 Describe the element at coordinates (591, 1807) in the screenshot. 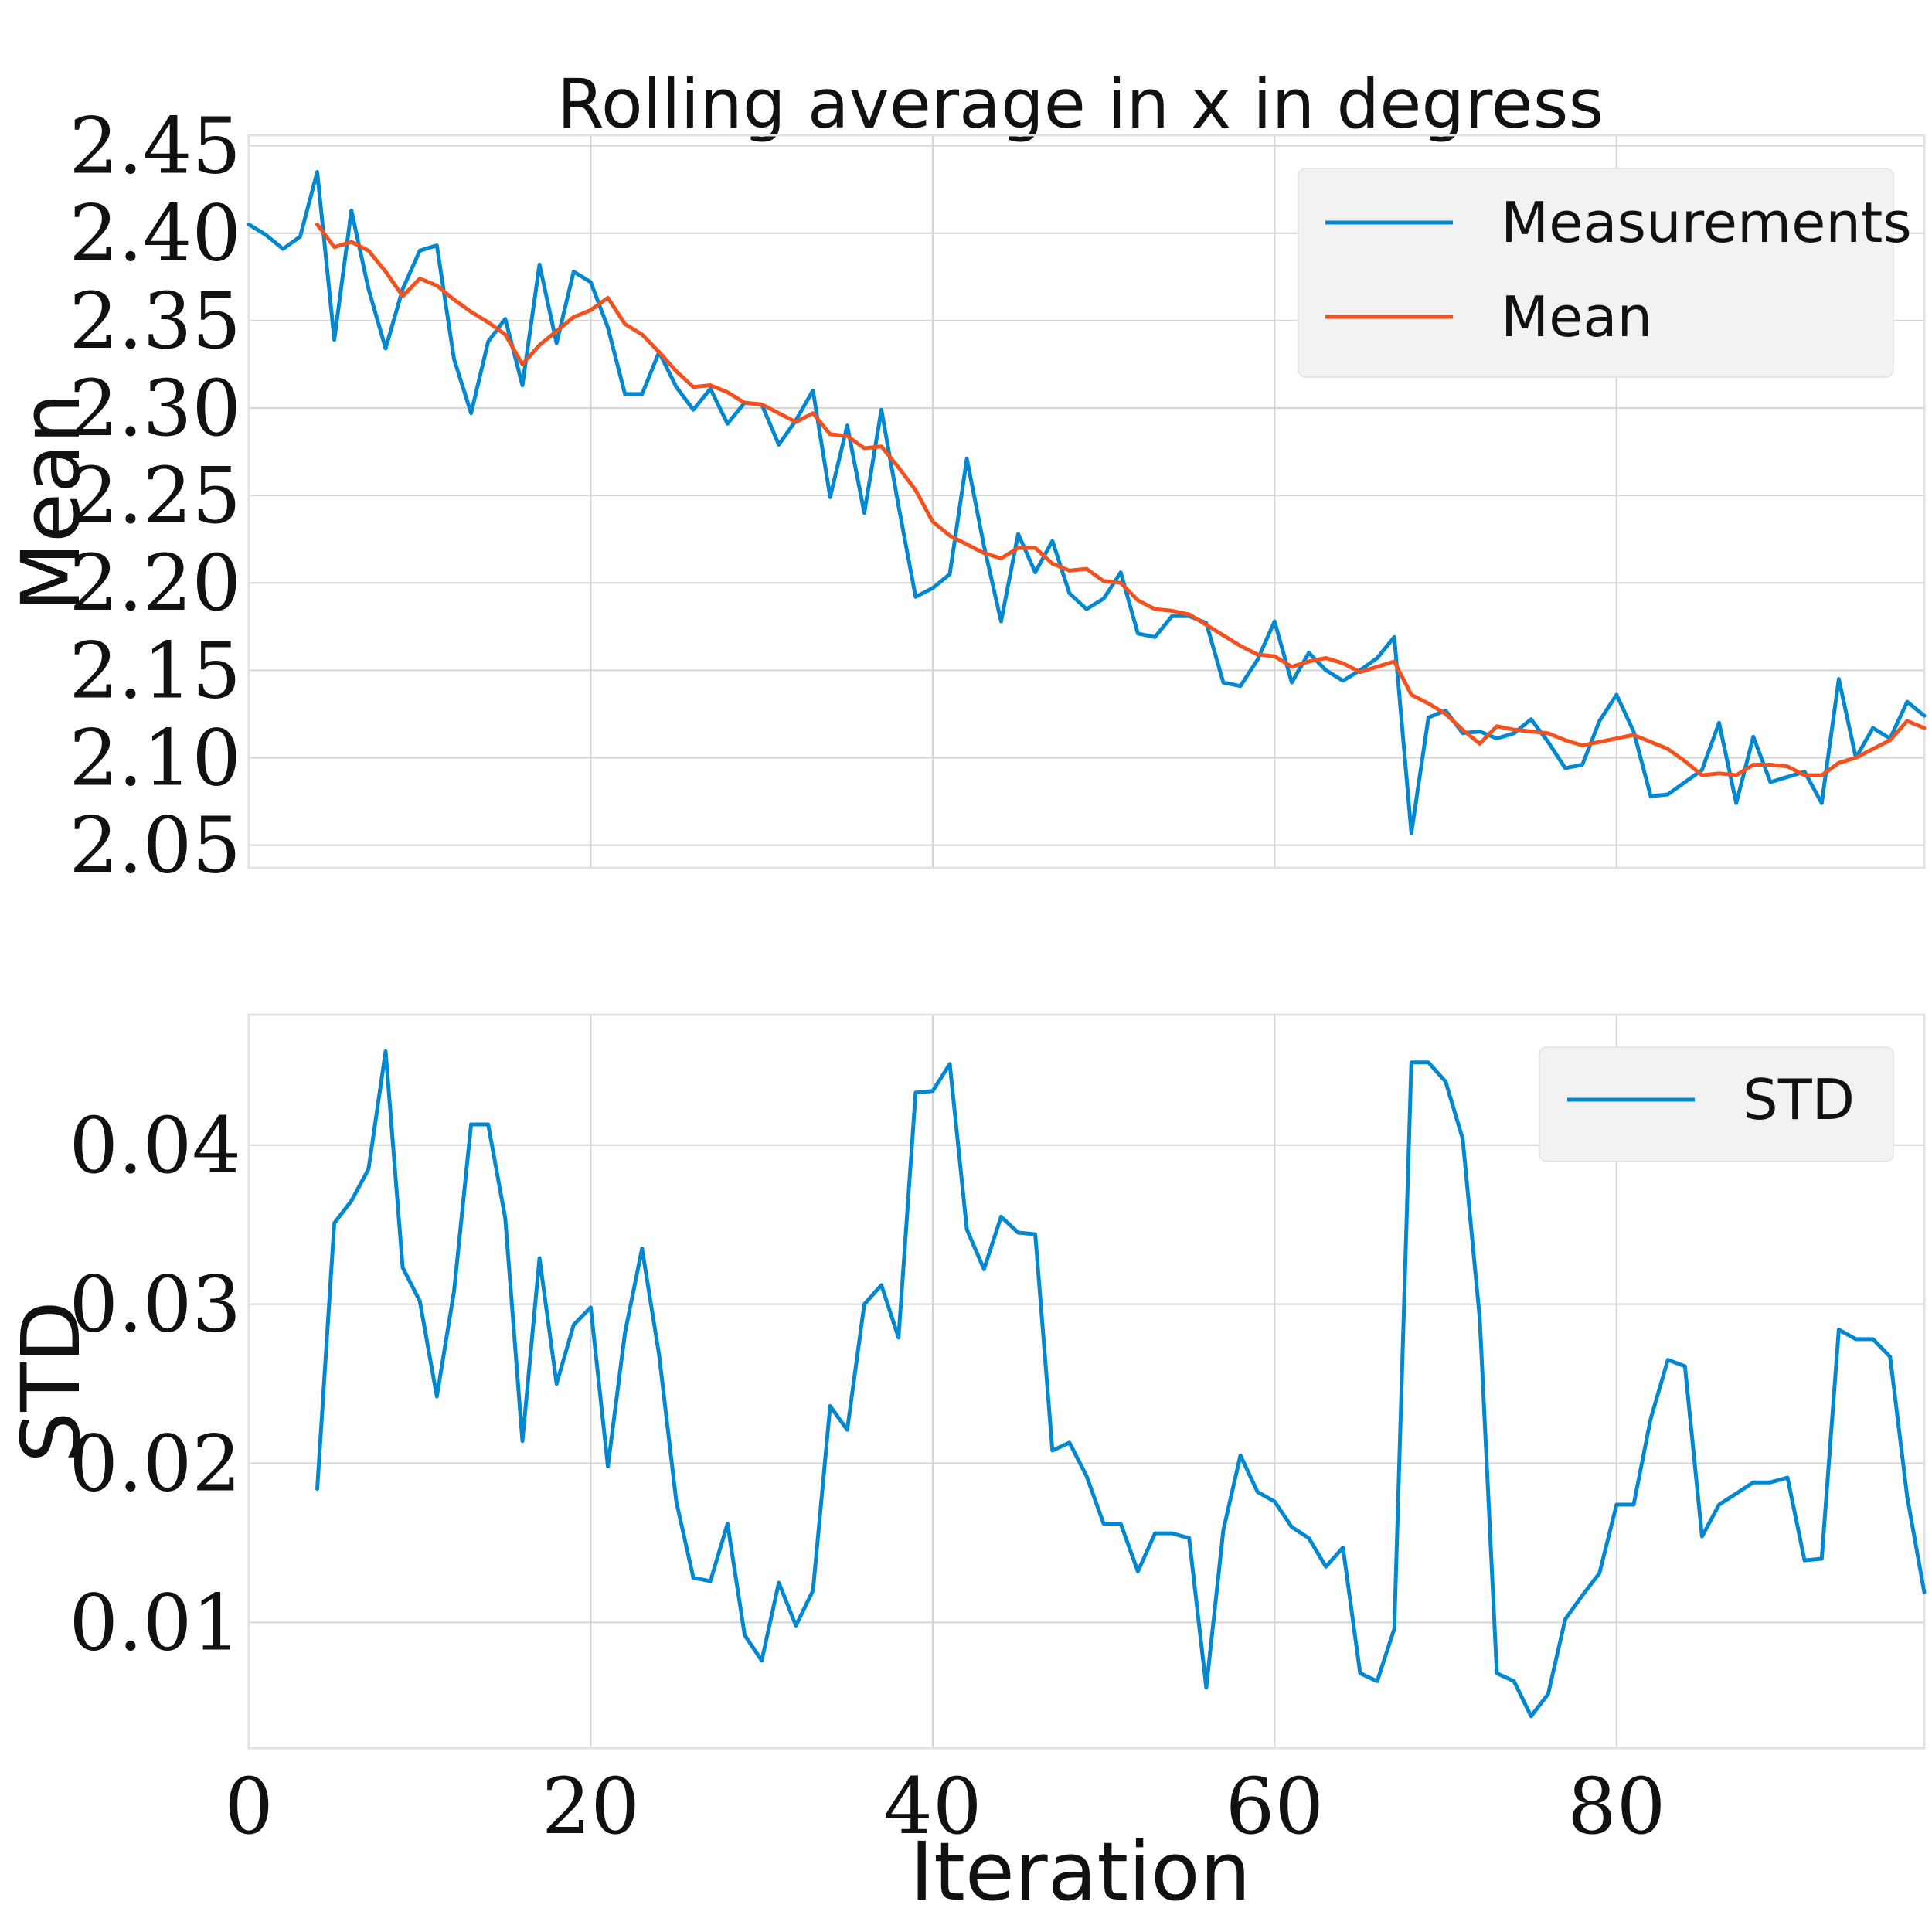

I see `std-x-tick-label: 20` at that location.